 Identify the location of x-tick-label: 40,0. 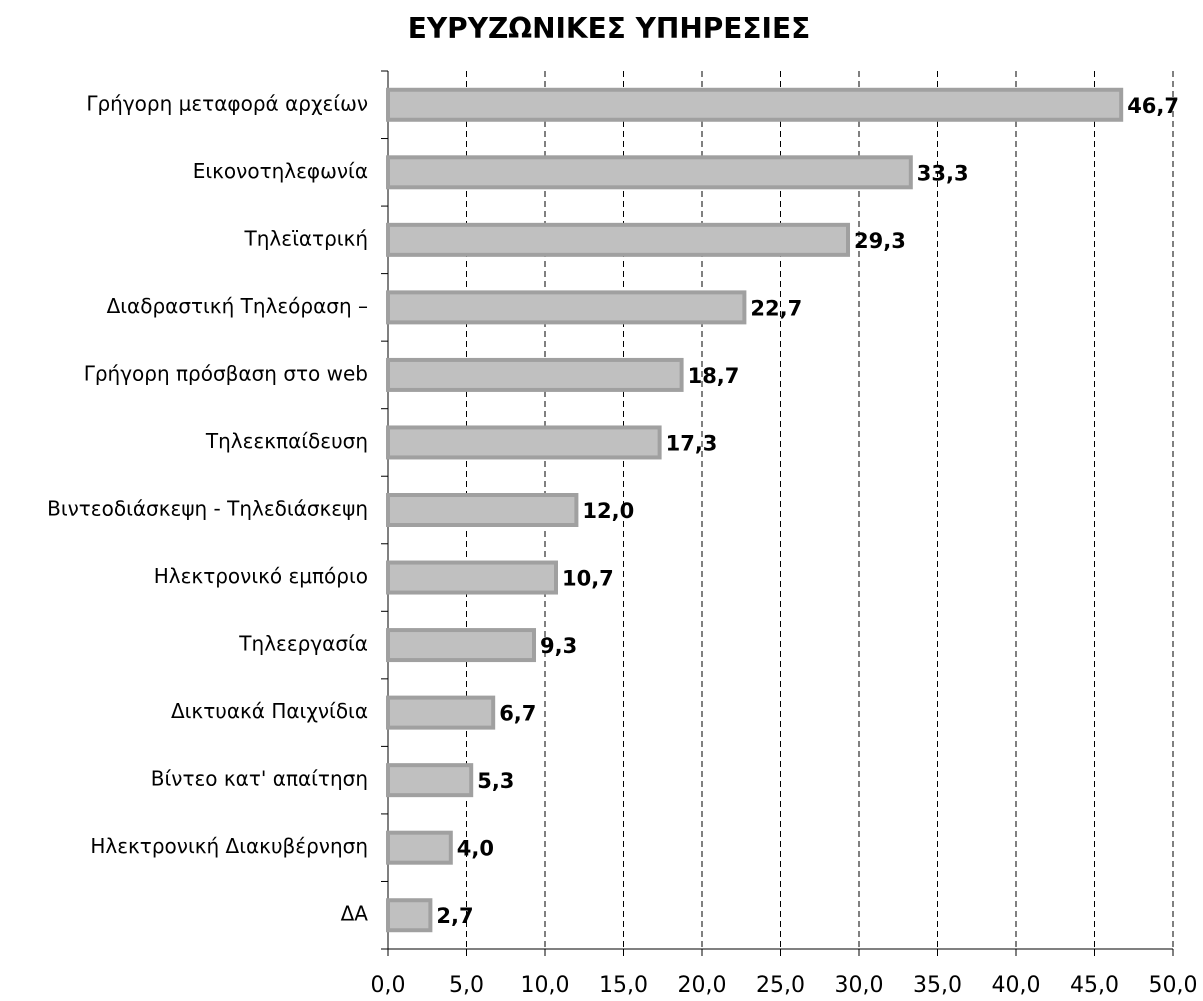
(1016, 985).